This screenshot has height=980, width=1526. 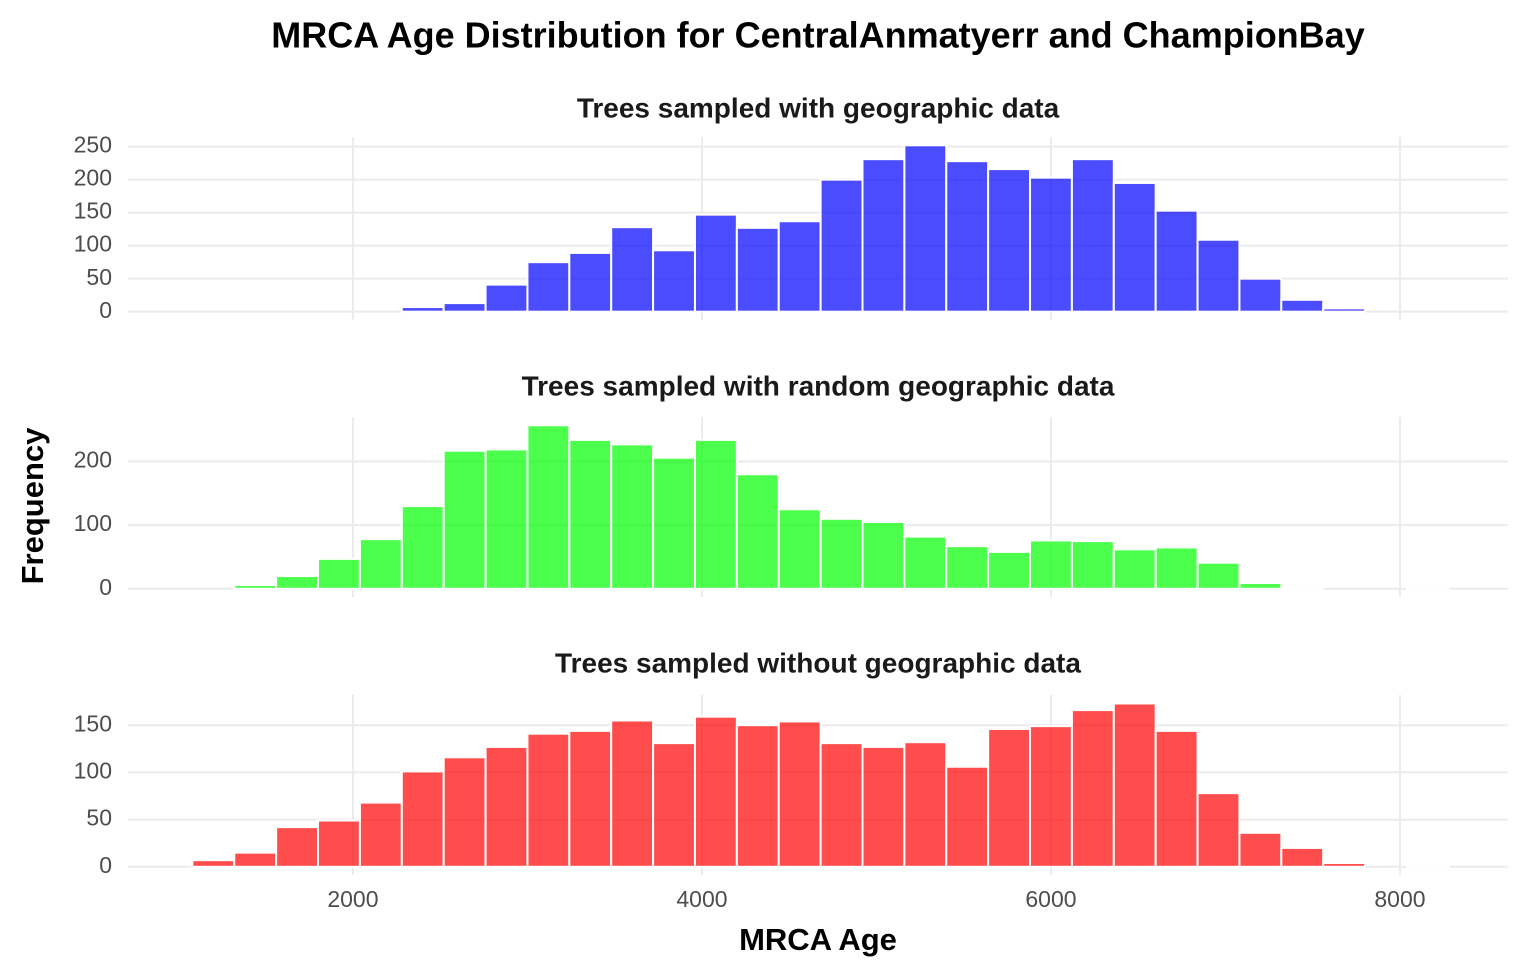 I want to click on x-tick-label: 4000, so click(x=701, y=899).